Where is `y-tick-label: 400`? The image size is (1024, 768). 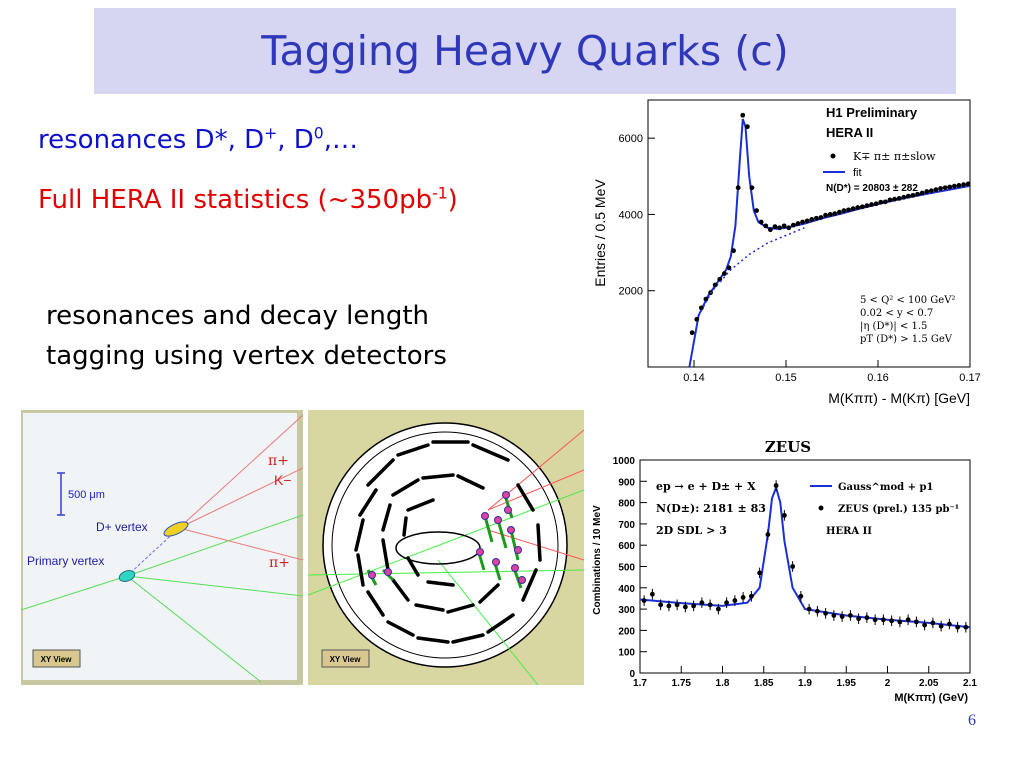 y-tick-label: 400 is located at coordinates (626, 589).